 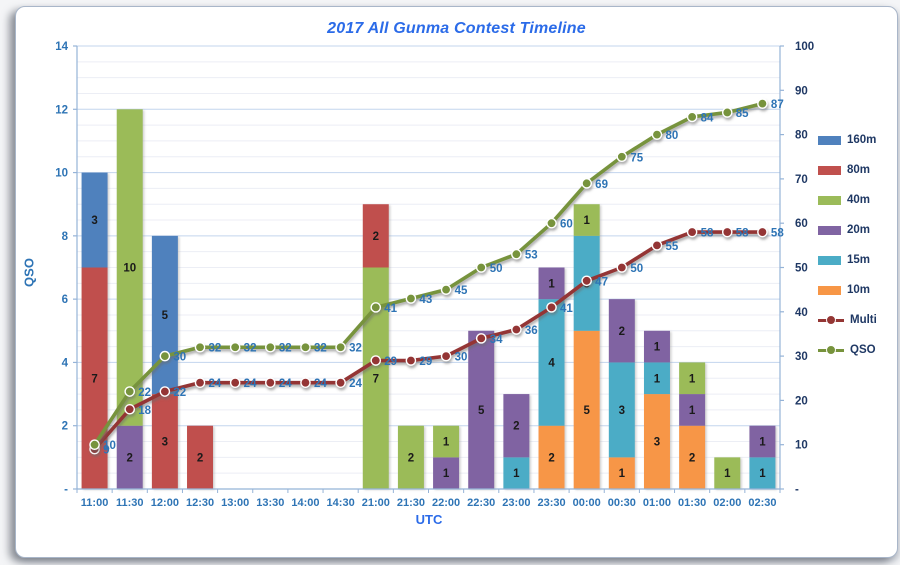 I want to click on multi-value-label: 55, so click(x=671, y=247).